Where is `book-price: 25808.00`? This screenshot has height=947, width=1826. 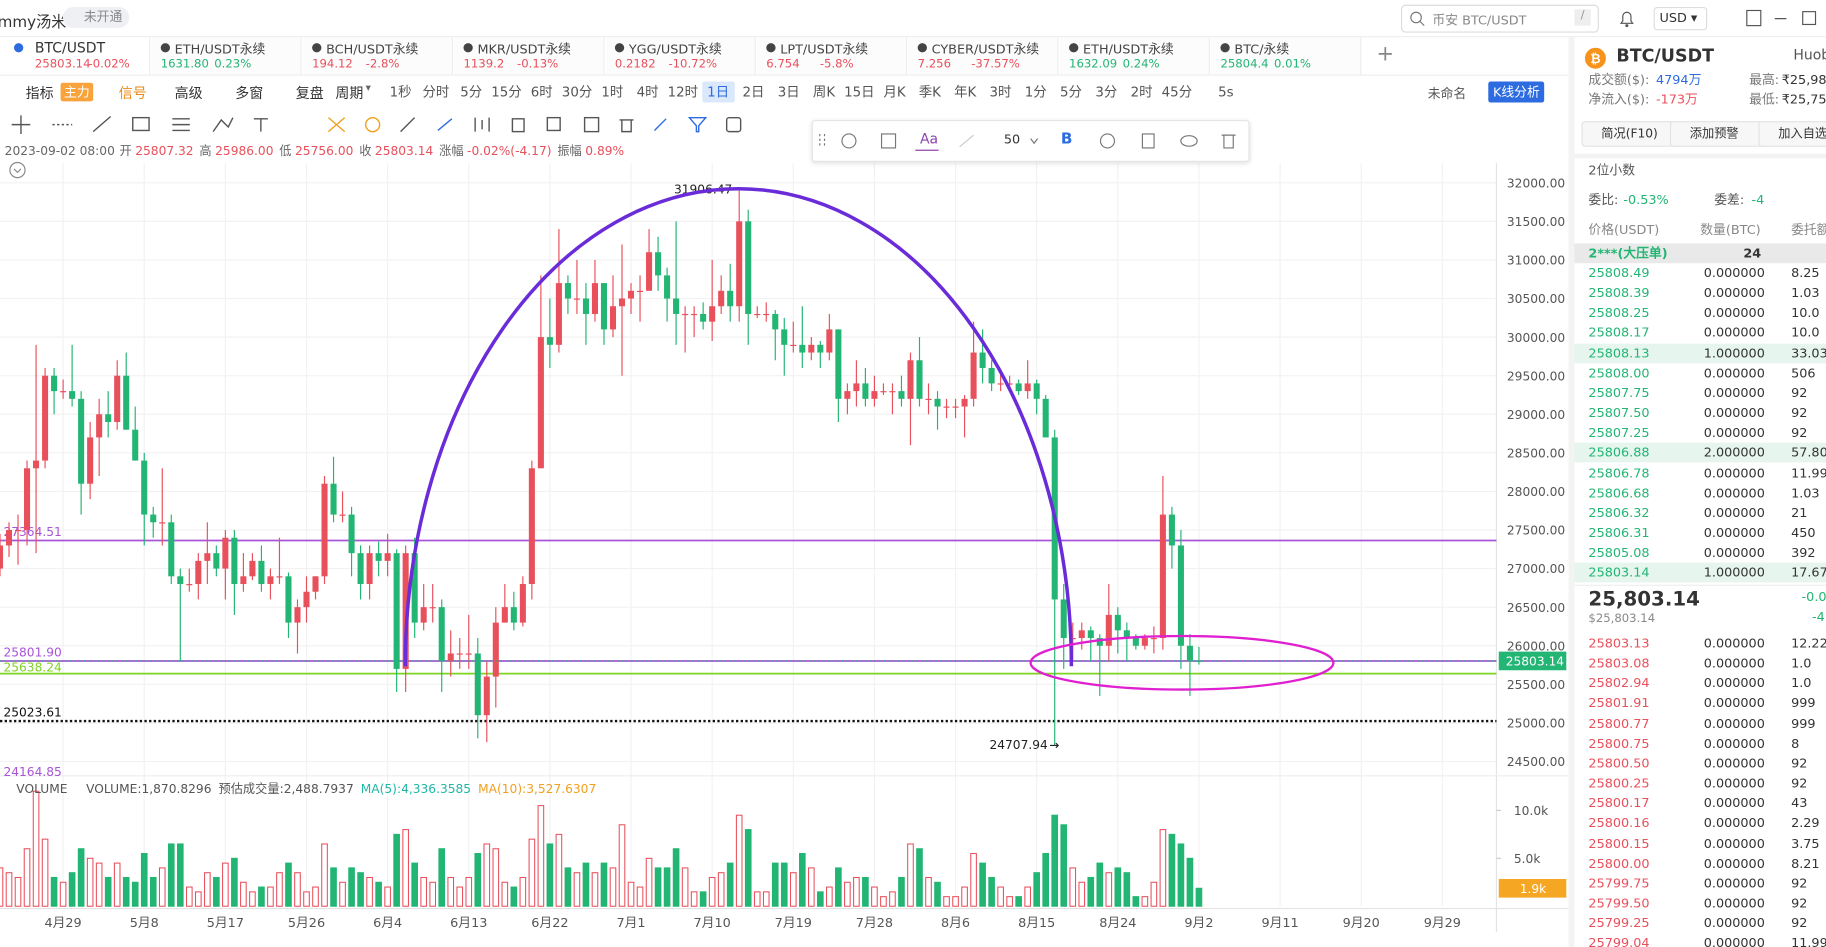 book-price: 25808.00 is located at coordinates (1619, 373).